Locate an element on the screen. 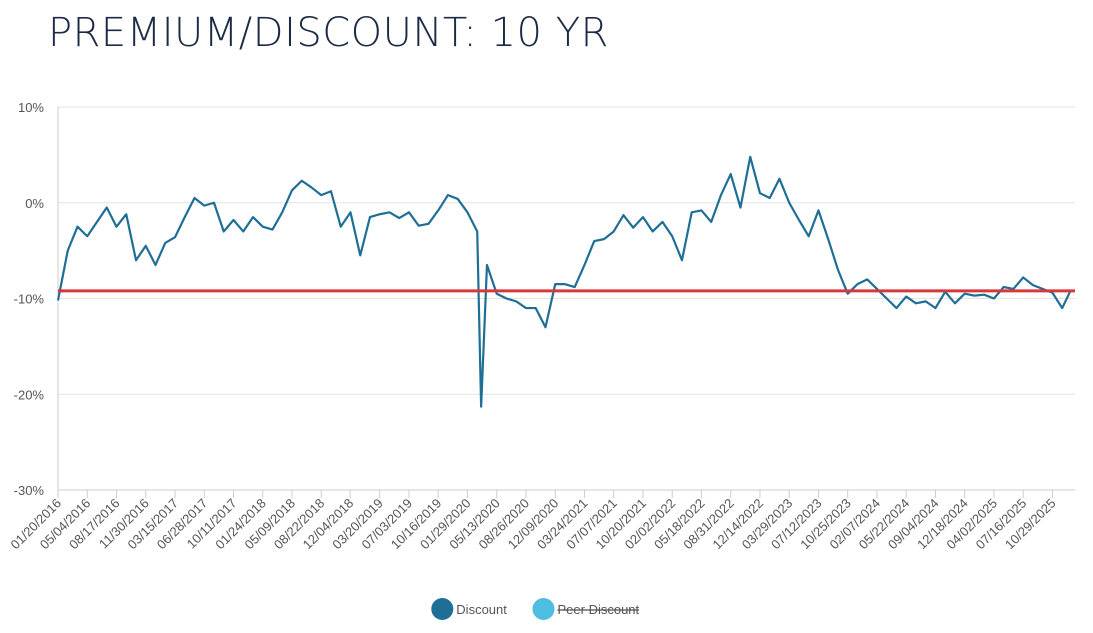  y-tick-label: -10% is located at coordinates (29, 299).